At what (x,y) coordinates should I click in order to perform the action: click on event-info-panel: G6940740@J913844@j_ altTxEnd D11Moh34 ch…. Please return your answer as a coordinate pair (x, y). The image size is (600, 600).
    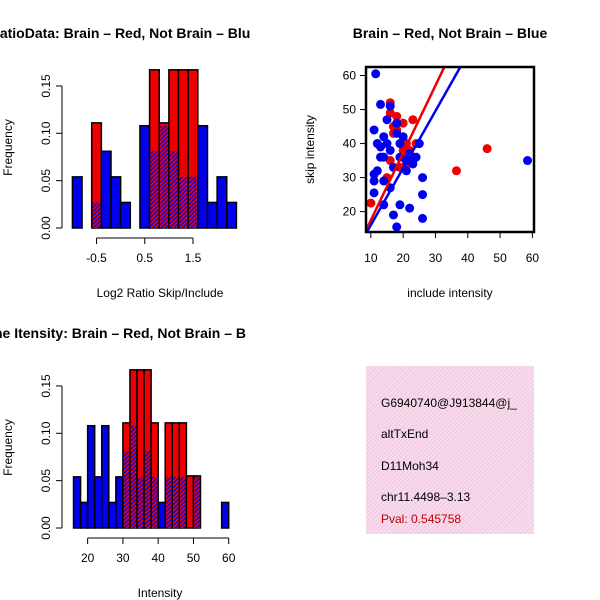
    Looking at the image, I should click on (450, 450).